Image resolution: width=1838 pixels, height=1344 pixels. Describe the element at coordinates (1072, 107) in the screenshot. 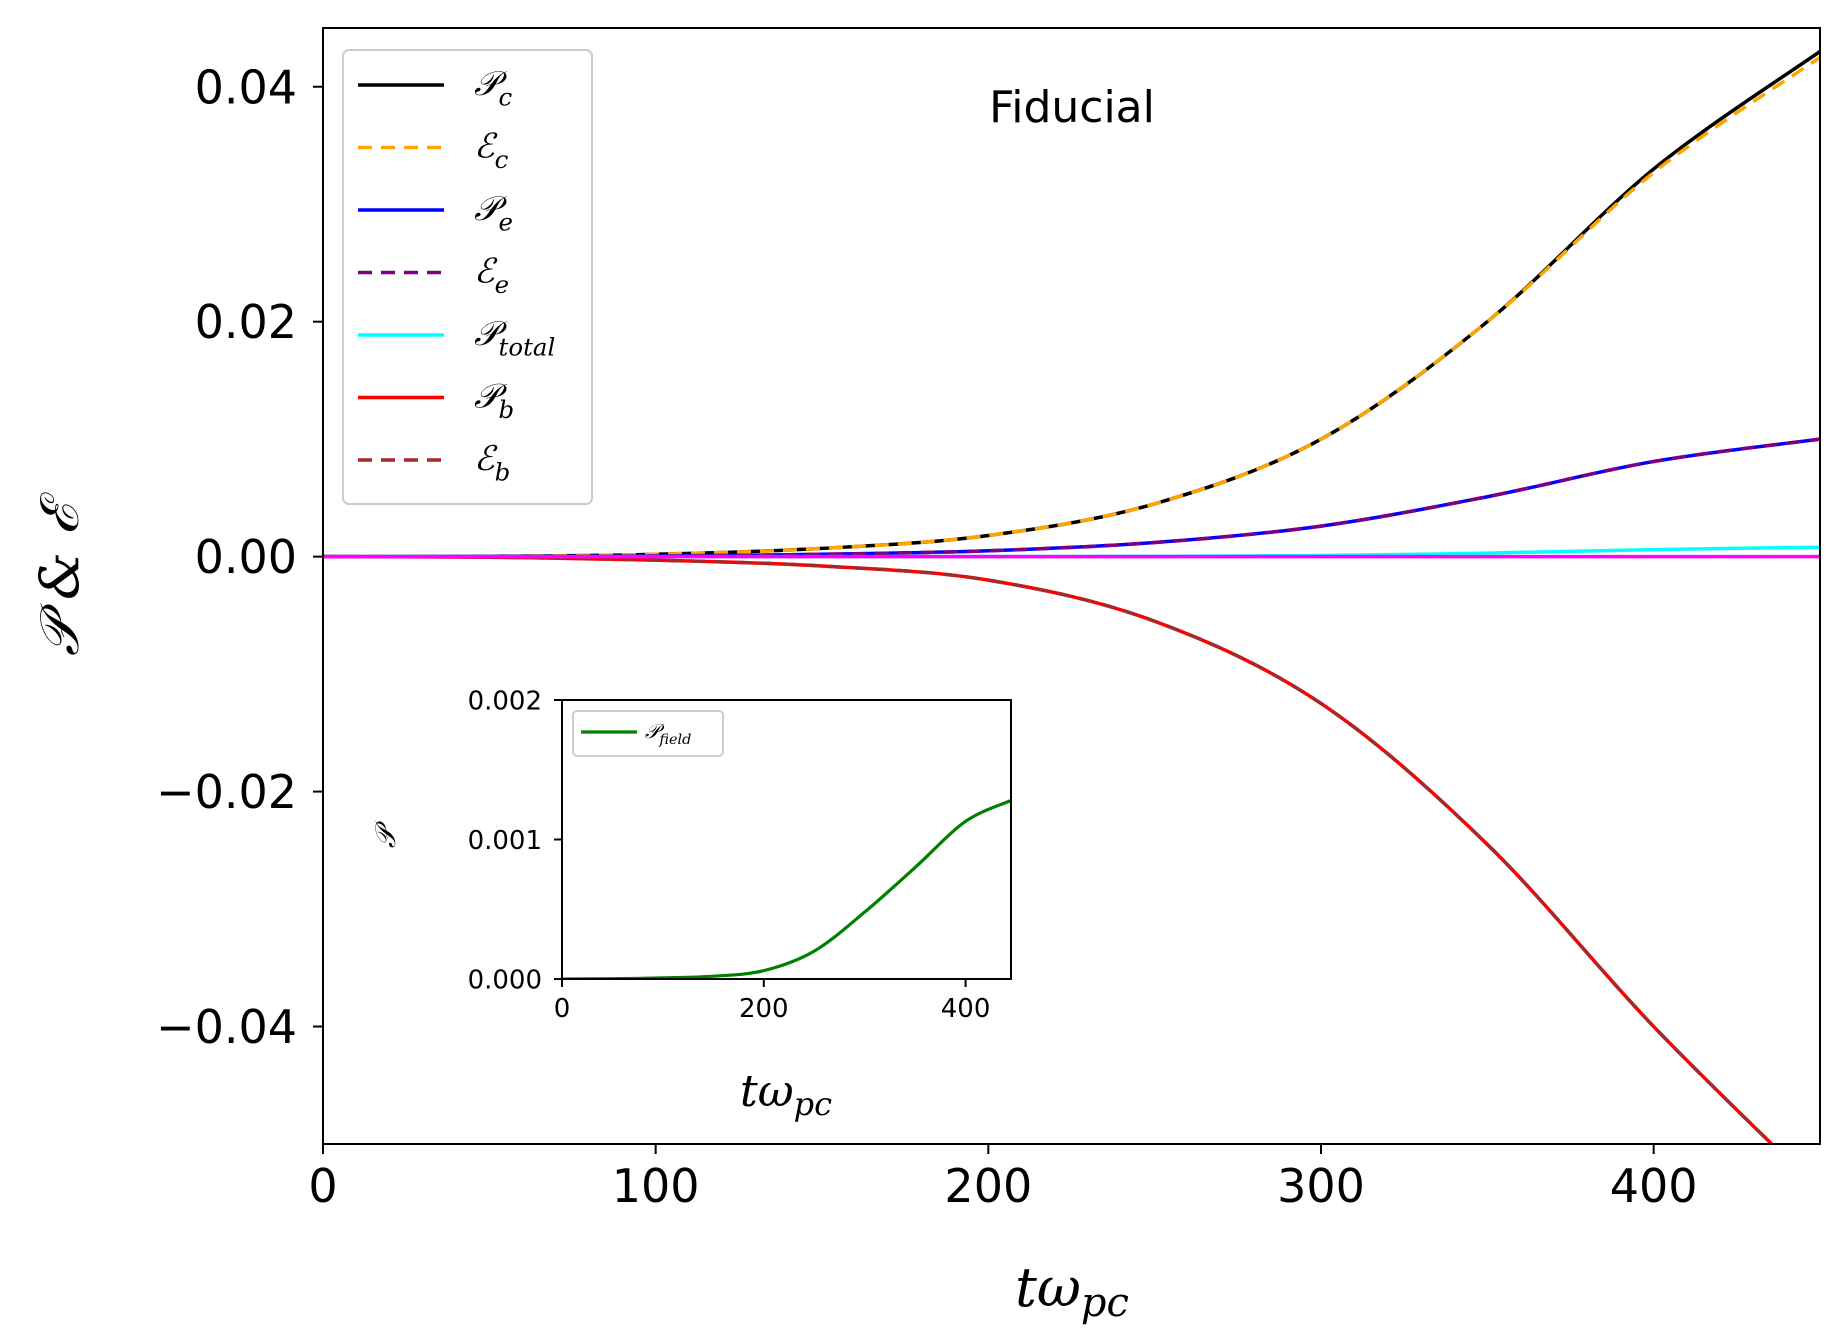

I see `fiducial-annotation: Fiducial` at that location.